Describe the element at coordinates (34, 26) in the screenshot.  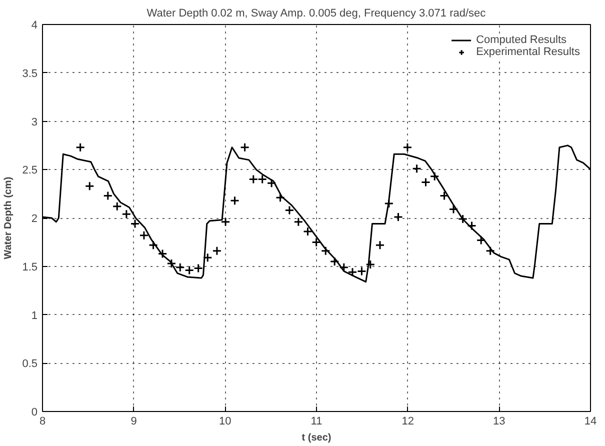
I see `y-tick-label: 4` at that location.